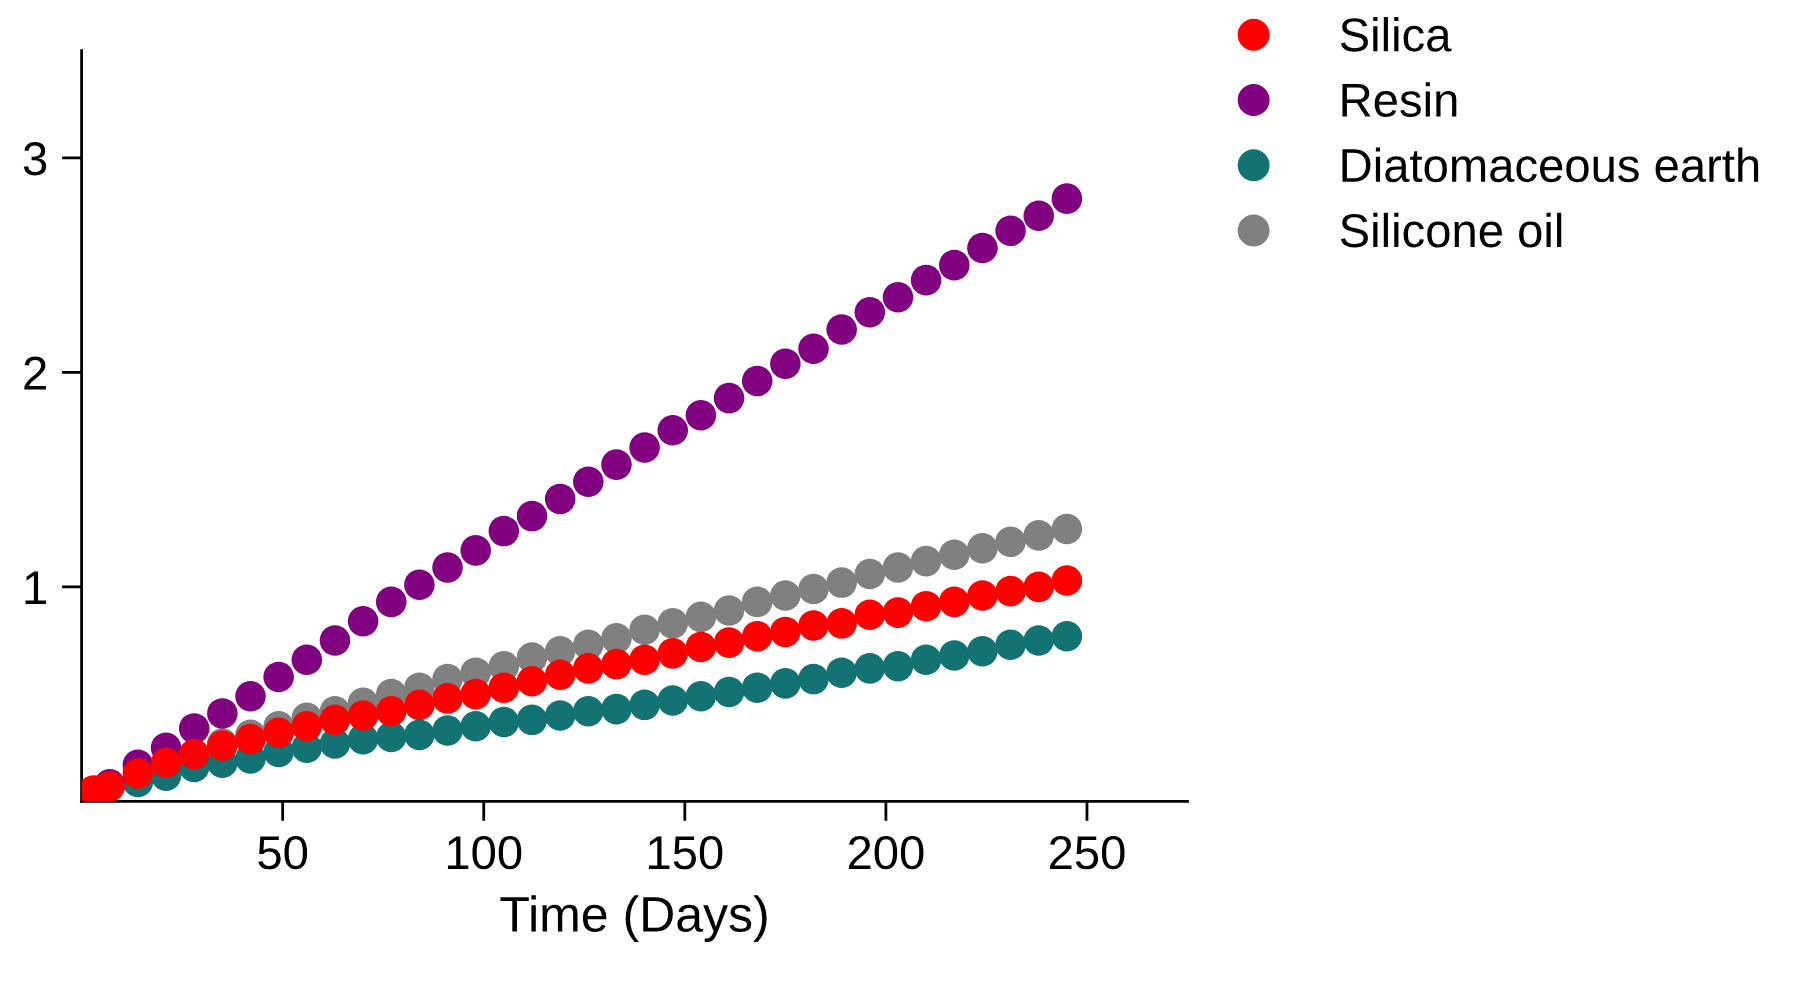 The image size is (1813, 993). What do you see at coordinates (886, 852) in the screenshot?
I see `x-tick-label: 200` at bounding box center [886, 852].